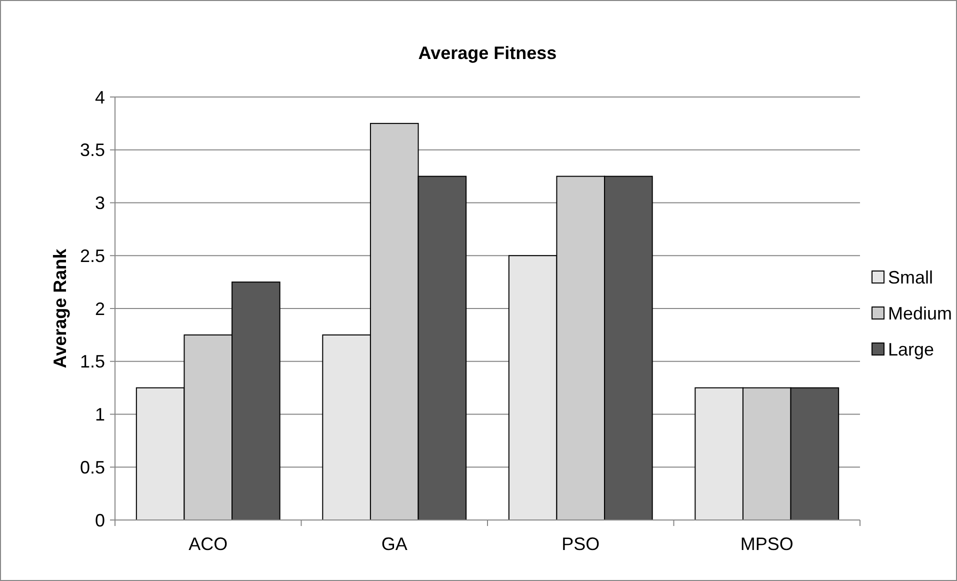 This screenshot has height=581, width=957. Describe the element at coordinates (99, 414) in the screenshot. I see `y-tick-label: 1` at that location.